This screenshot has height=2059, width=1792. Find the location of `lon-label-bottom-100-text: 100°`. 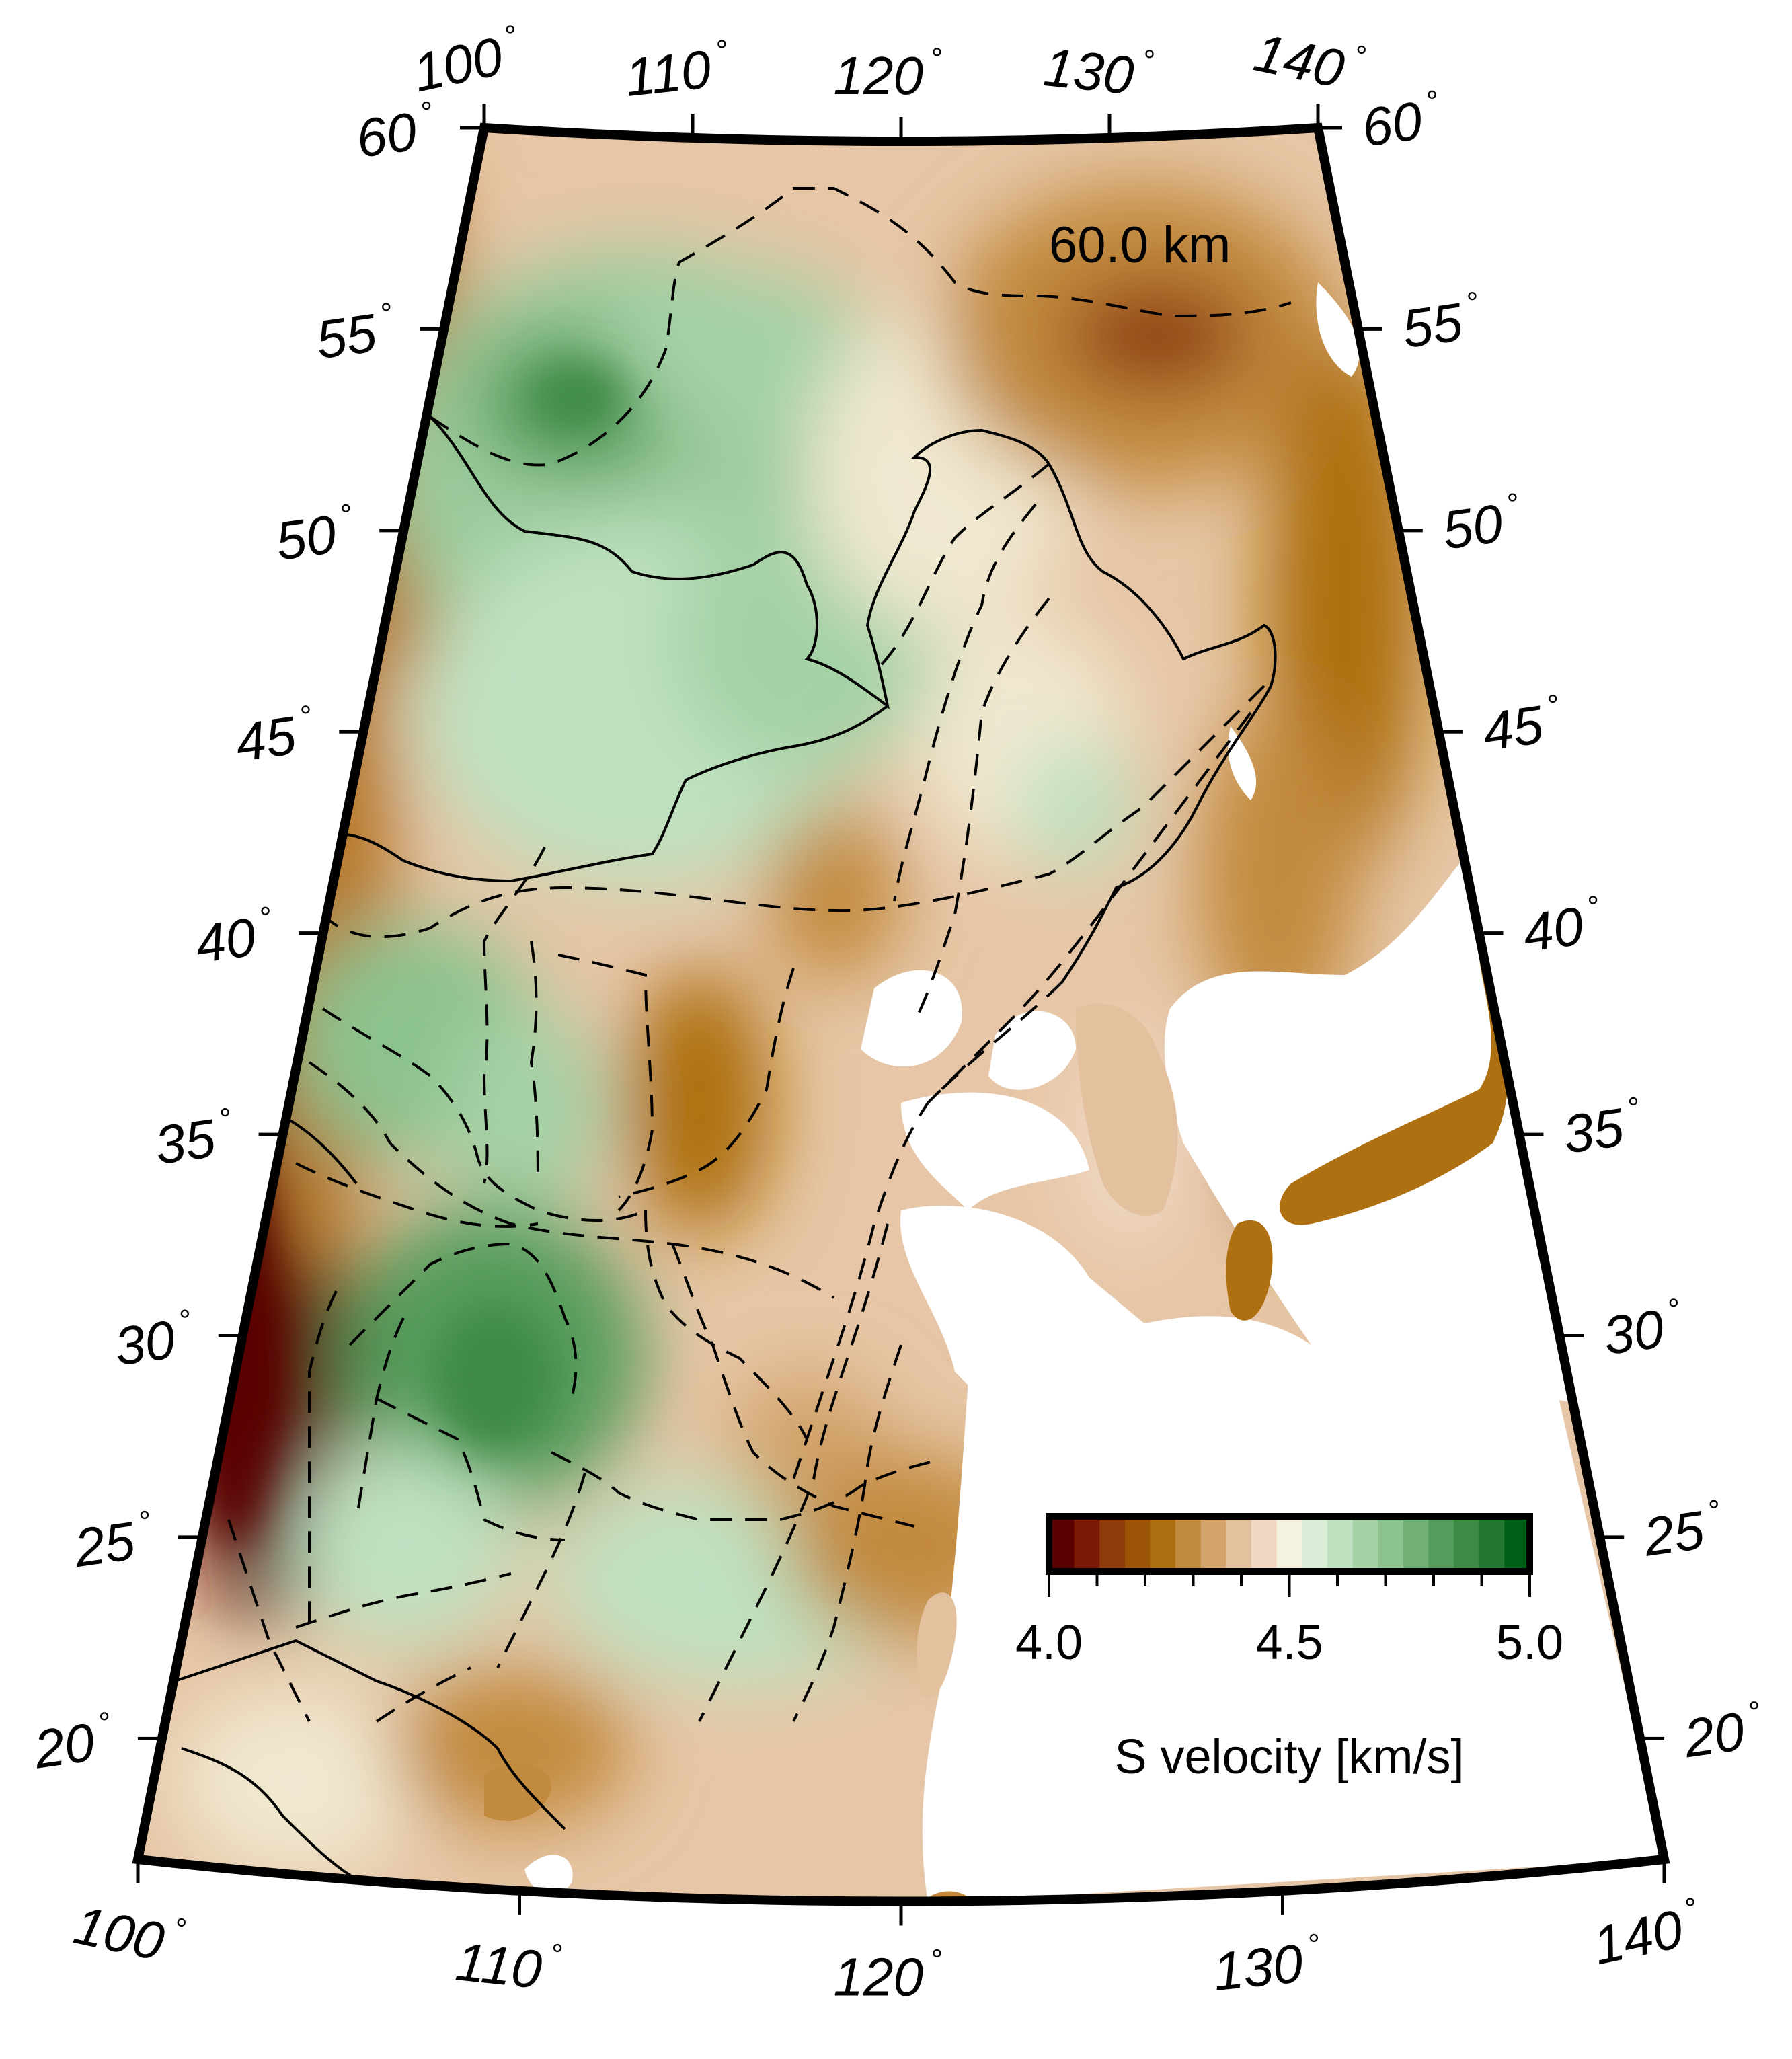

lon-label-bottom-100-text: 100° is located at coordinates (128, 1934).